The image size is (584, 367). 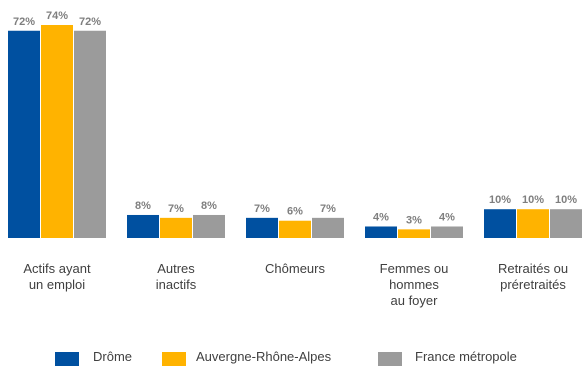 I want to click on category-label-1: Autres inactifs, so click(x=176, y=276).